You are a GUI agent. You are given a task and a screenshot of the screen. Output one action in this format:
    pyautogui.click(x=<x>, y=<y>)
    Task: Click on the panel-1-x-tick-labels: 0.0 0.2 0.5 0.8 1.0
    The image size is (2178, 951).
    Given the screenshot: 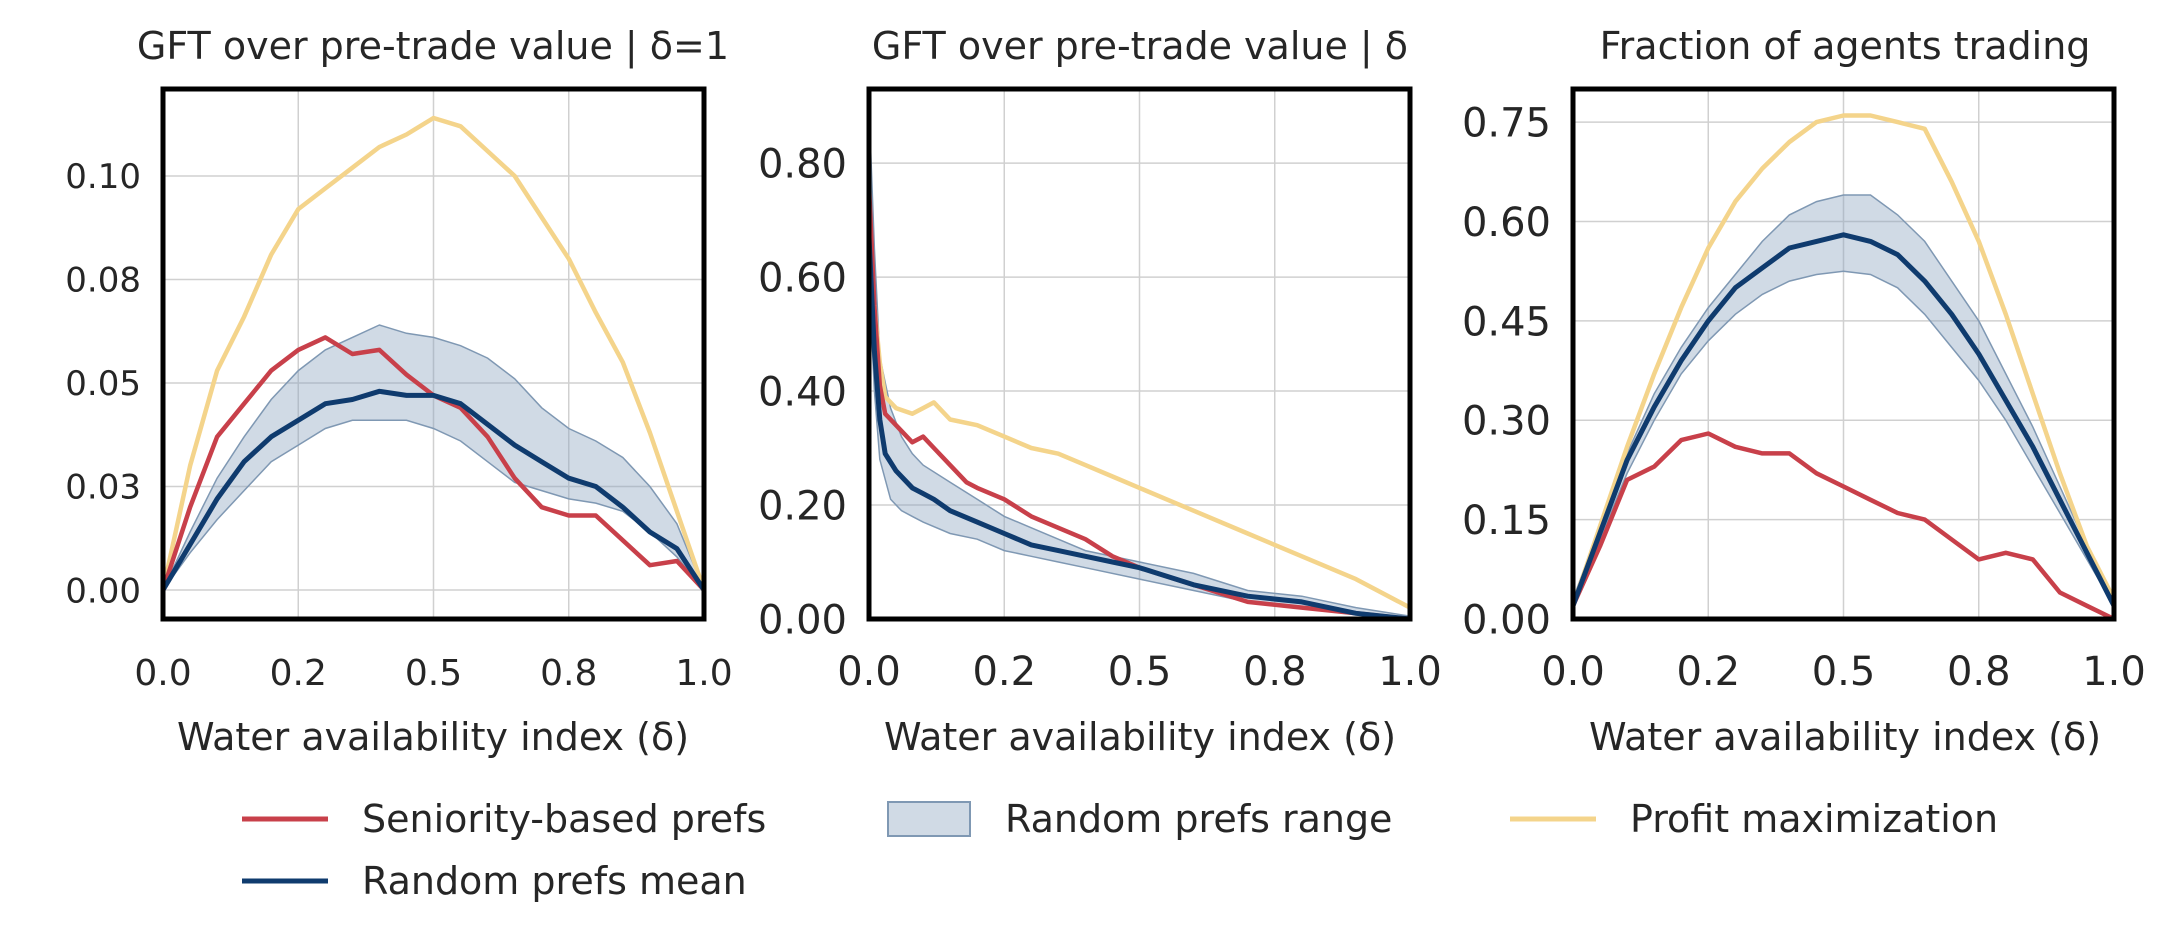 What is the action you would take?
    pyautogui.click(x=433, y=673)
    